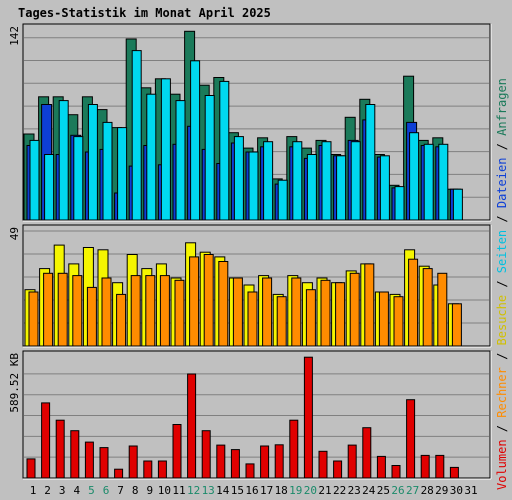 The image size is (512, 500). What do you see at coordinates (14, 36) in the screenshot?
I see `top-ymax-label: 142` at bounding box center [14, 36].